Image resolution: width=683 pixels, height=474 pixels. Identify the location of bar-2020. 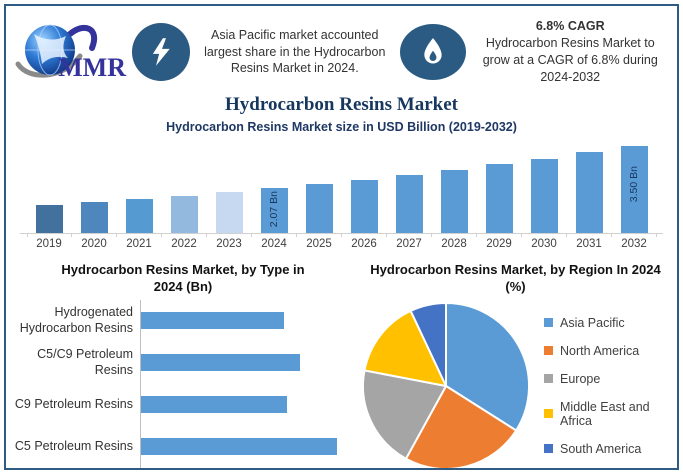
(94, 217).